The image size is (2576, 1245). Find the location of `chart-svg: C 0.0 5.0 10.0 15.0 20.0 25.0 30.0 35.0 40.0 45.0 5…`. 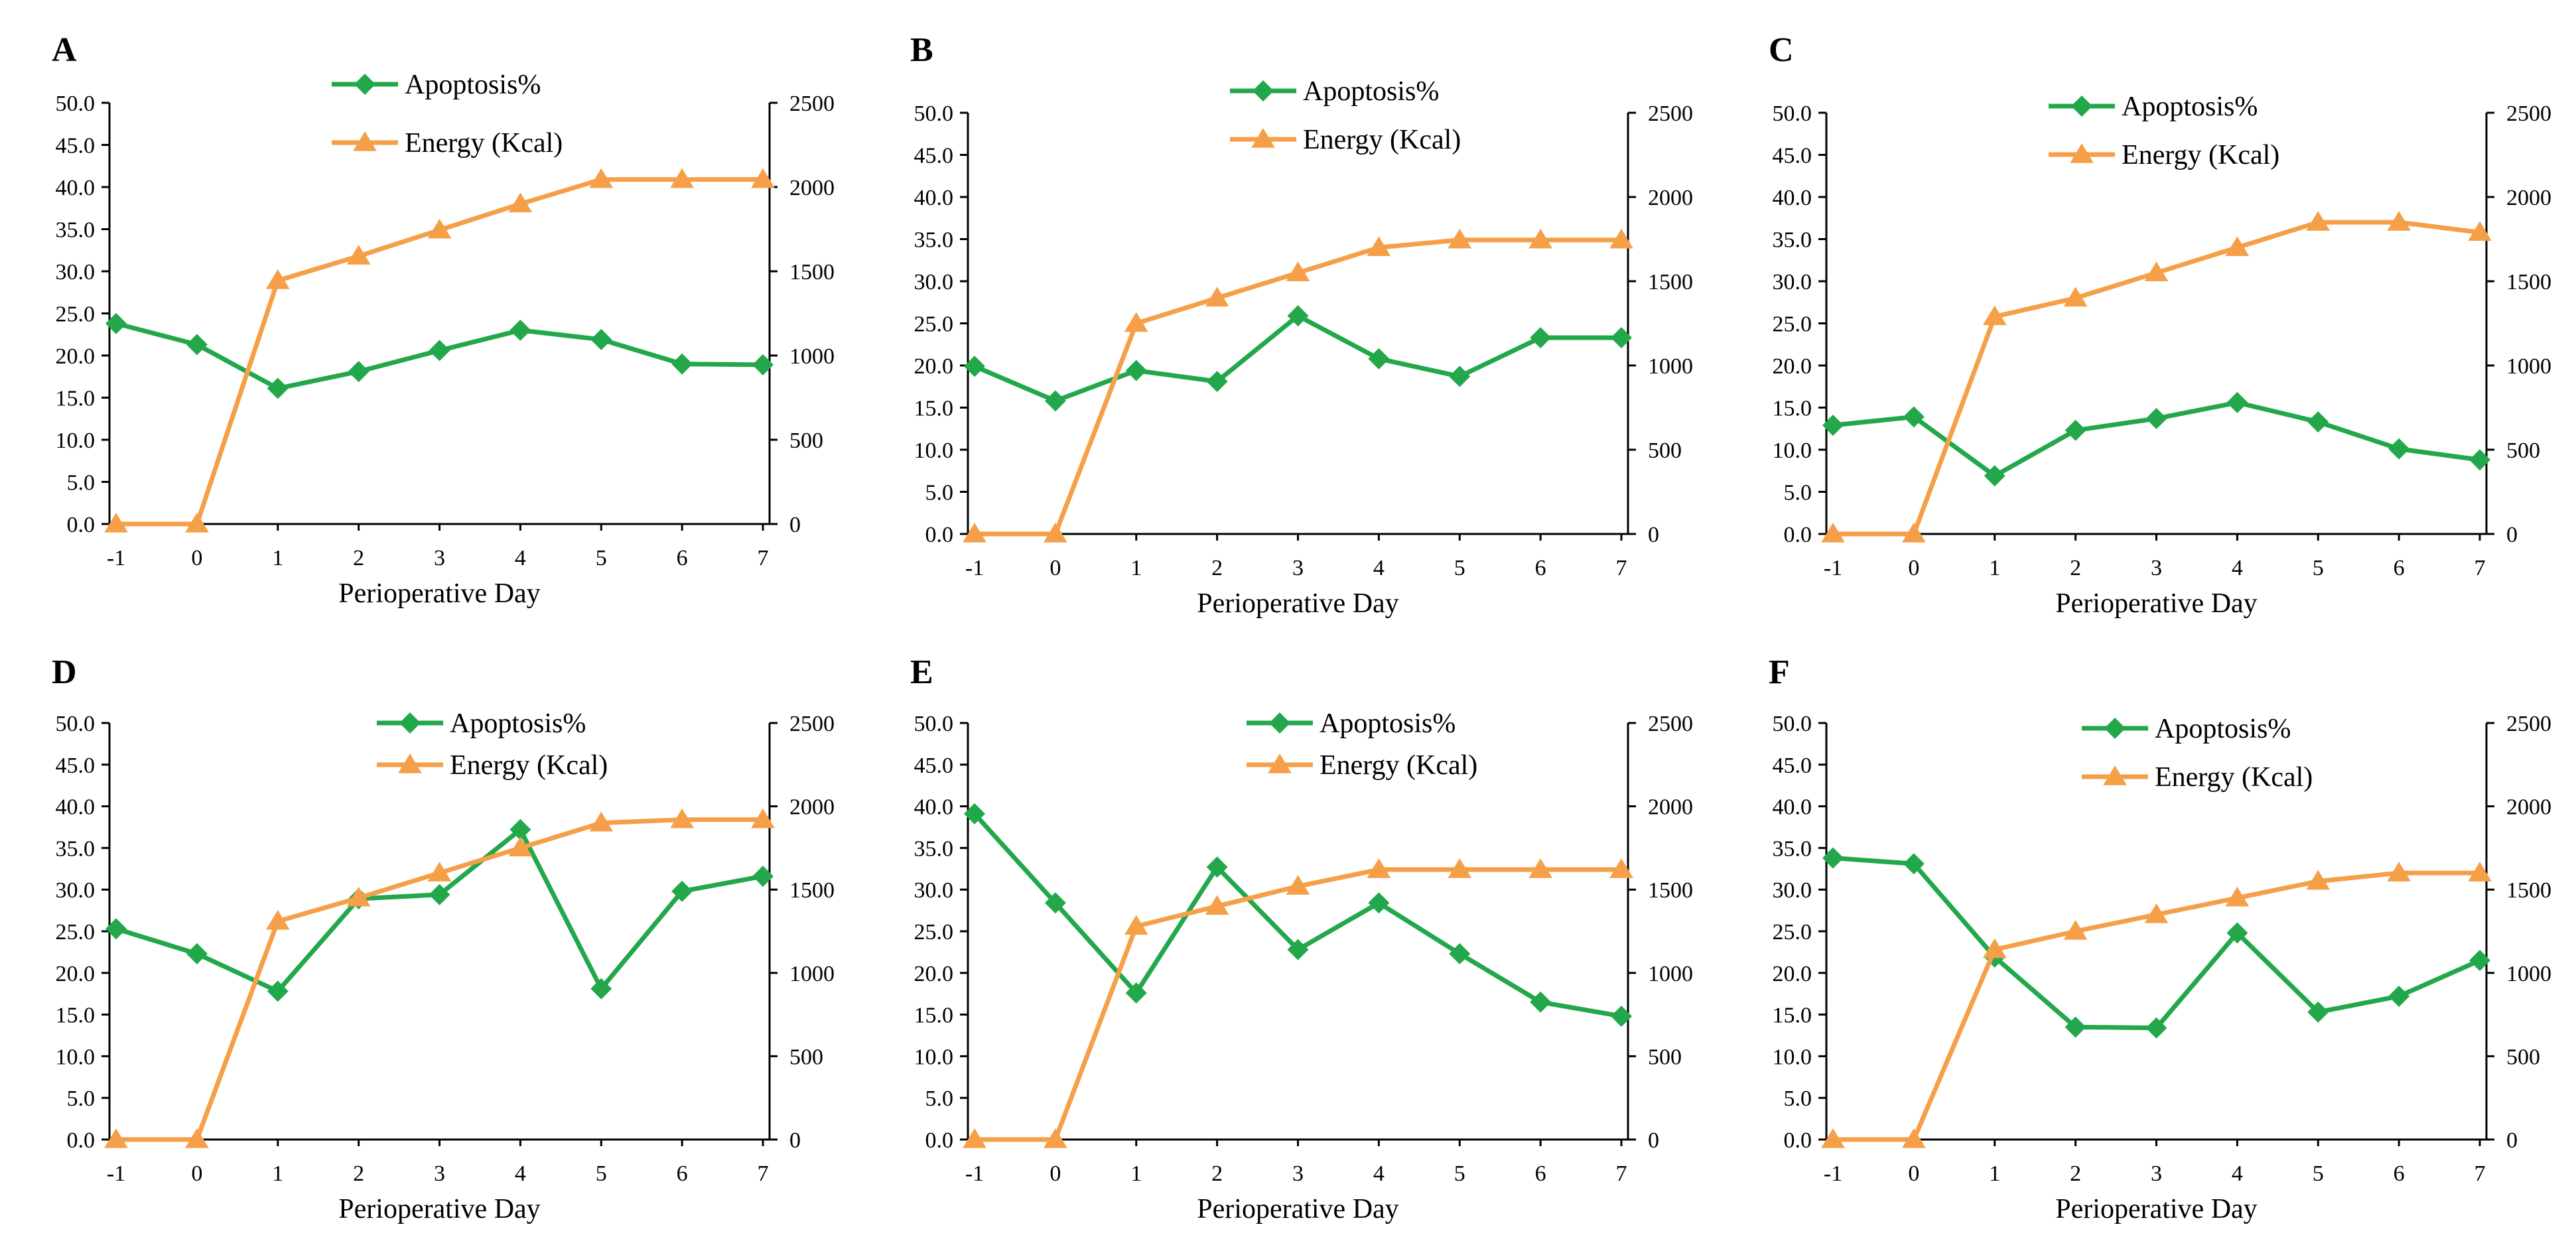

chart-svg: C 0.0 5.0 10.0 15.0 20.0 25.0 30.0 35.0 40.0 45.0 5… is located at coordinates (2160, 325).